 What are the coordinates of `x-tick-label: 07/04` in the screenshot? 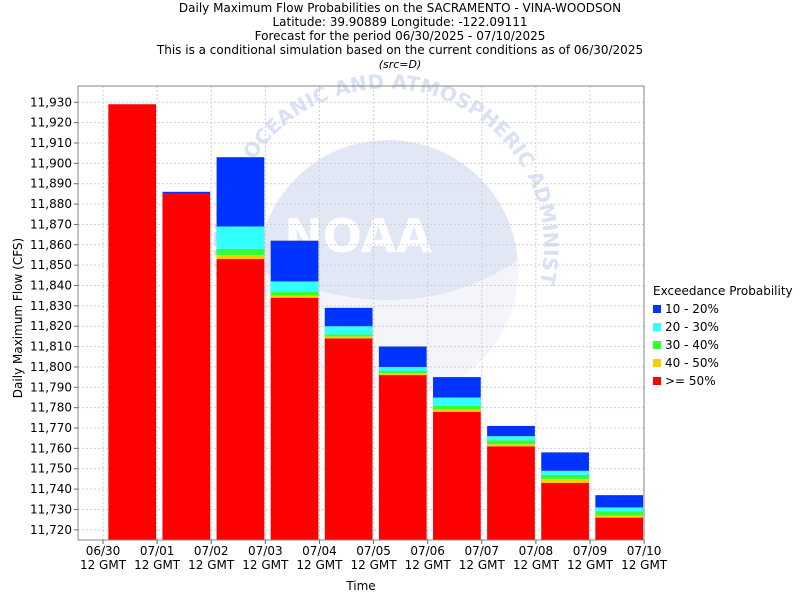 It's located at (319, 551).